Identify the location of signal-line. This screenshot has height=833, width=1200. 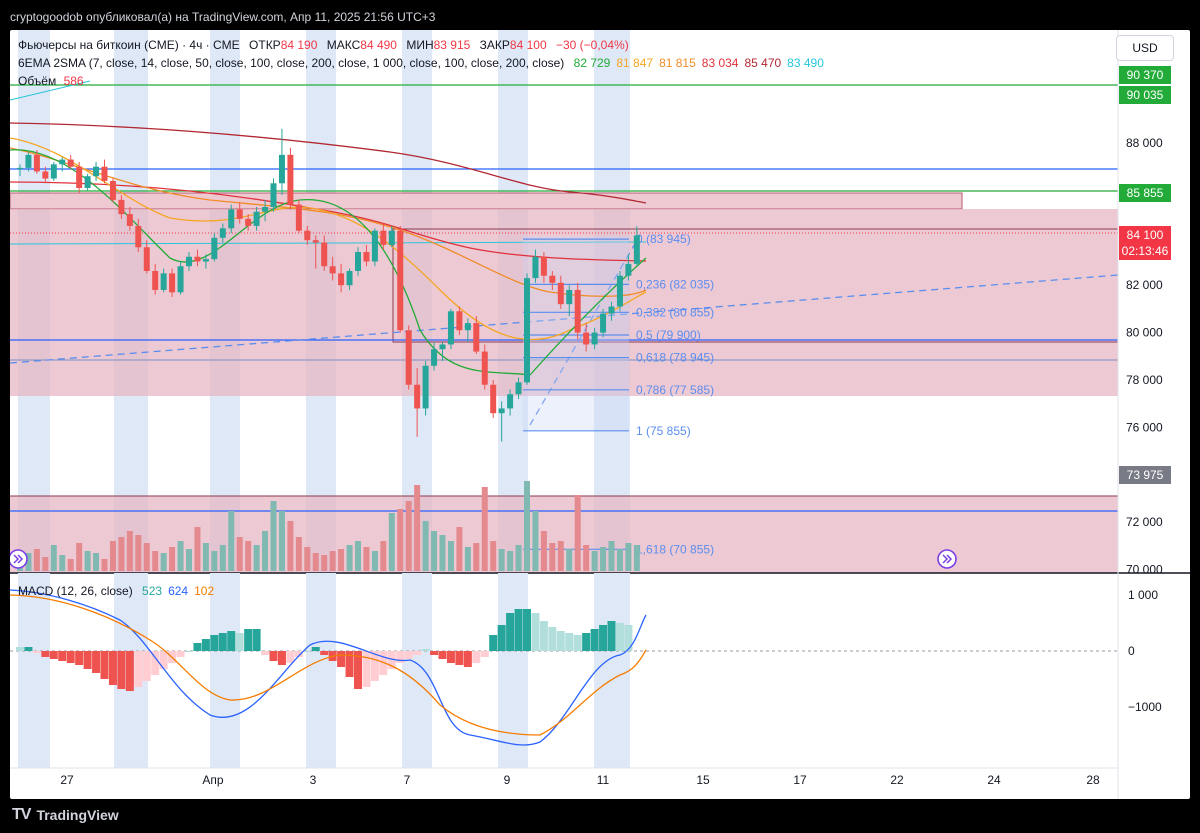
(328, 665).